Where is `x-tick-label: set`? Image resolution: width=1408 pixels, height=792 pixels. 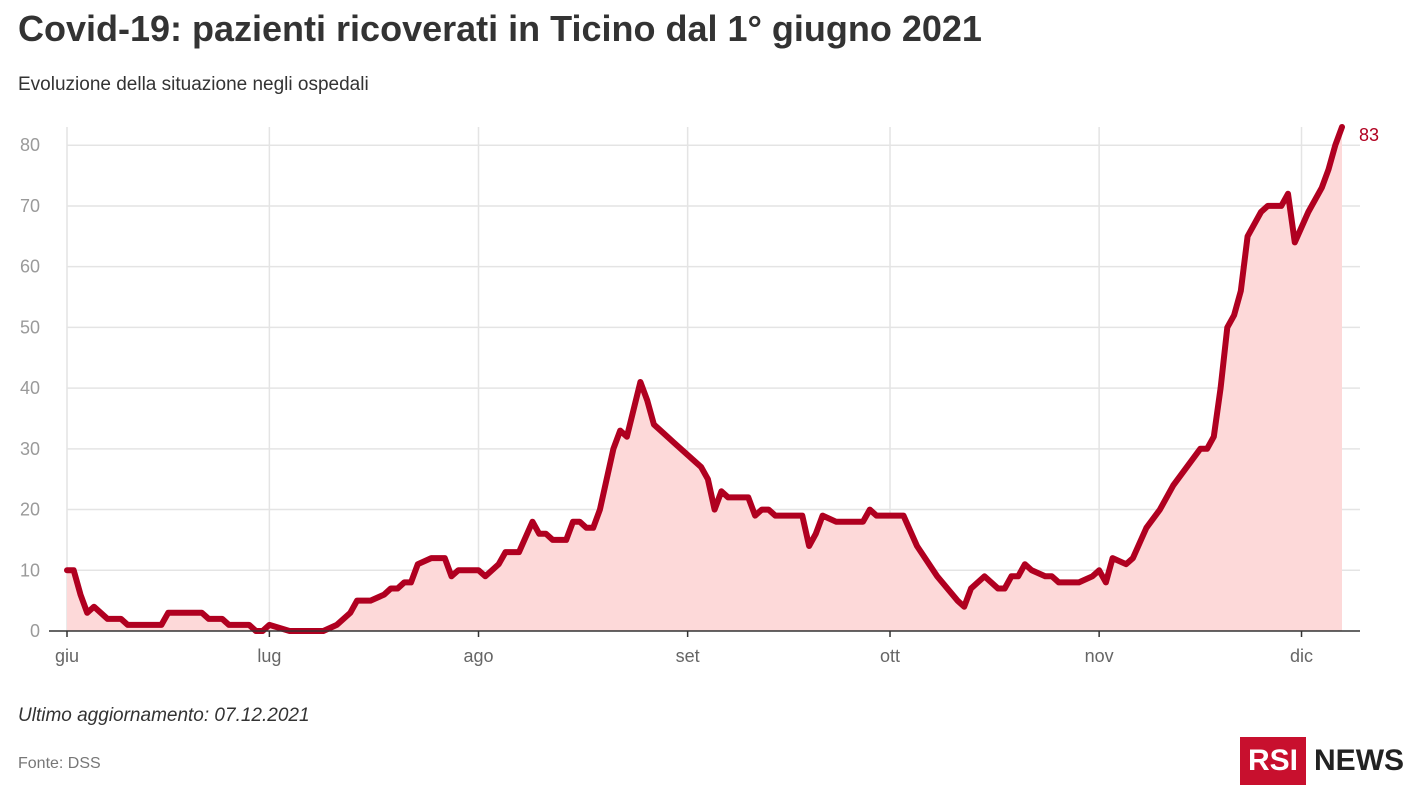
x-tick-label: set is located at coordinates (688, 656).